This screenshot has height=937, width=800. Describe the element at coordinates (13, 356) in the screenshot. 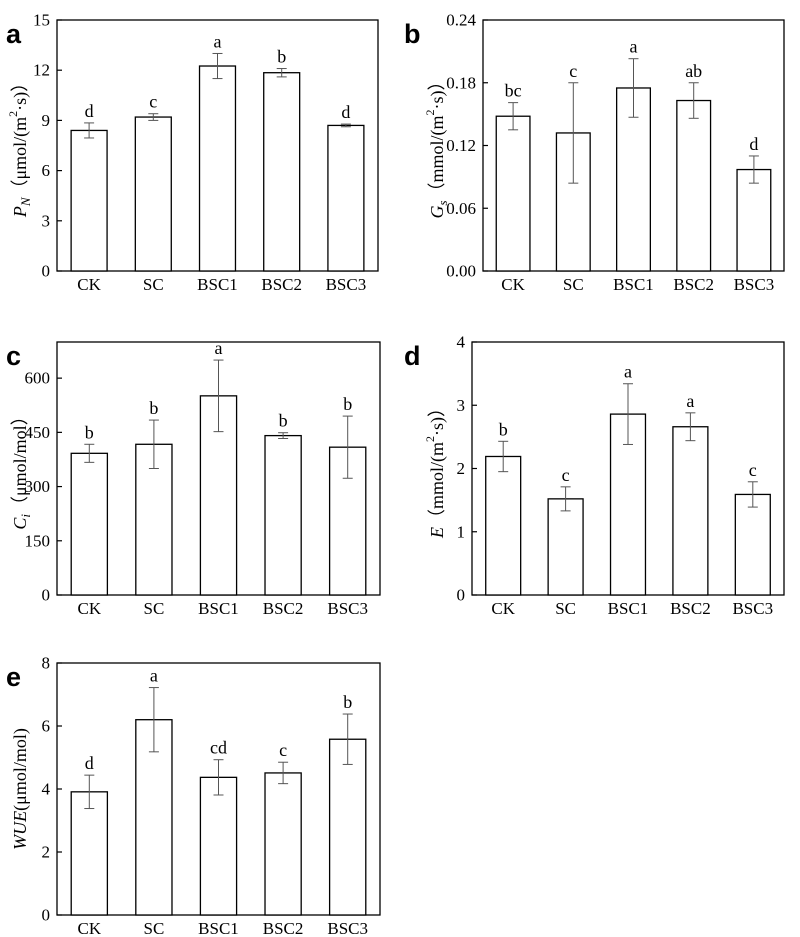

I see `panel-letter: c` at that location.